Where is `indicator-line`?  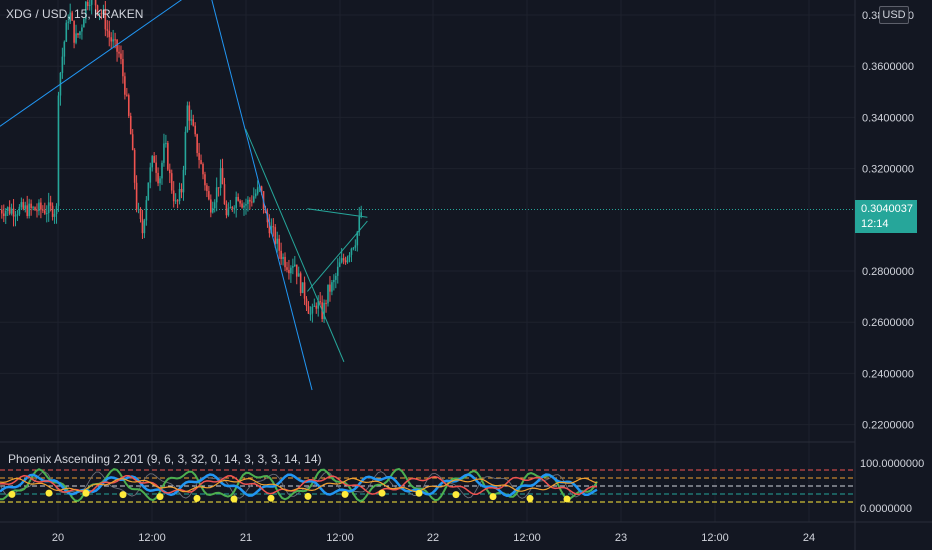 indicator-line is located at coordinates (299, 485).